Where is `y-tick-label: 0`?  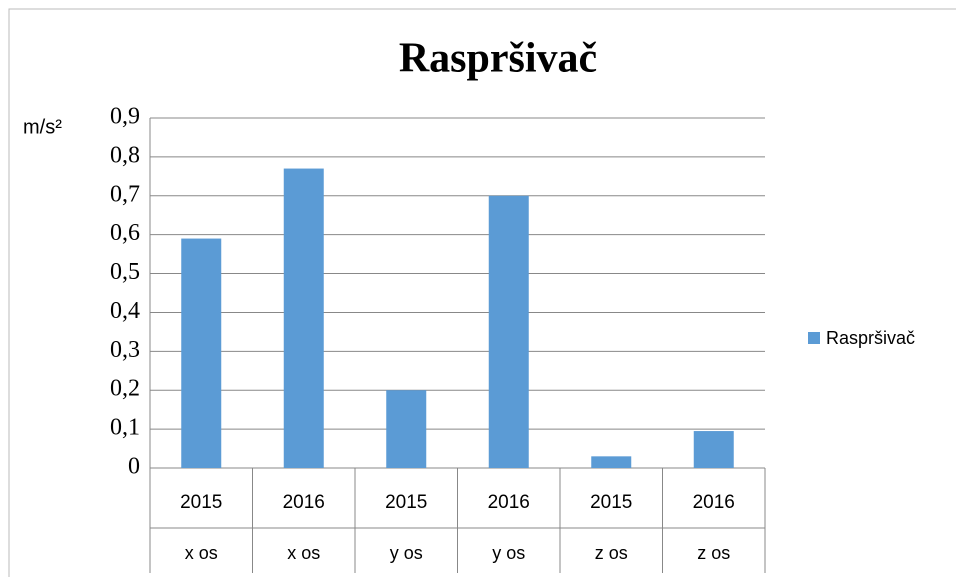 y-tick-label: 0 is located at coordinates (134, 467).